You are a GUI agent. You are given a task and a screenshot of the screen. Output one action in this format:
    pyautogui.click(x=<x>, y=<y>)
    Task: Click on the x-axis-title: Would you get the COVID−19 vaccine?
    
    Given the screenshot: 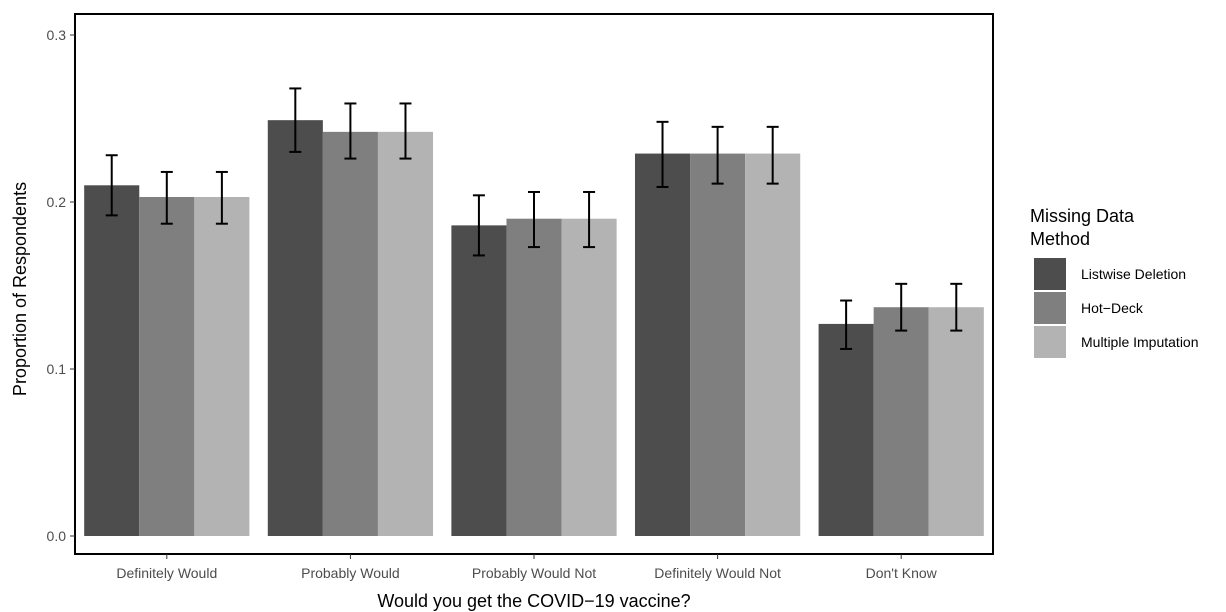 What is the action you would take?
    pyautogui.click(x=533, y=601)
    